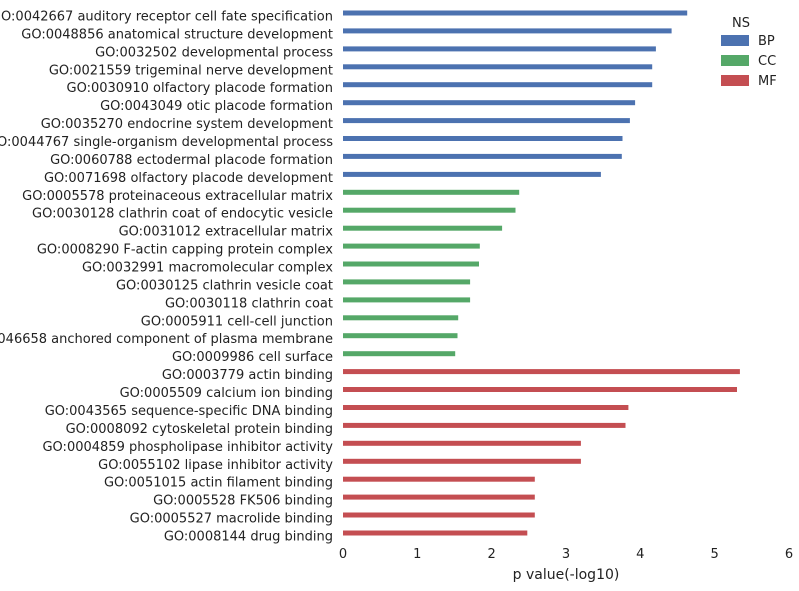  Describe the element at coordinates (189, 411) in the screenshot. I see `category-label: GO:0043565 sequence-specific DNA binding` at that location.